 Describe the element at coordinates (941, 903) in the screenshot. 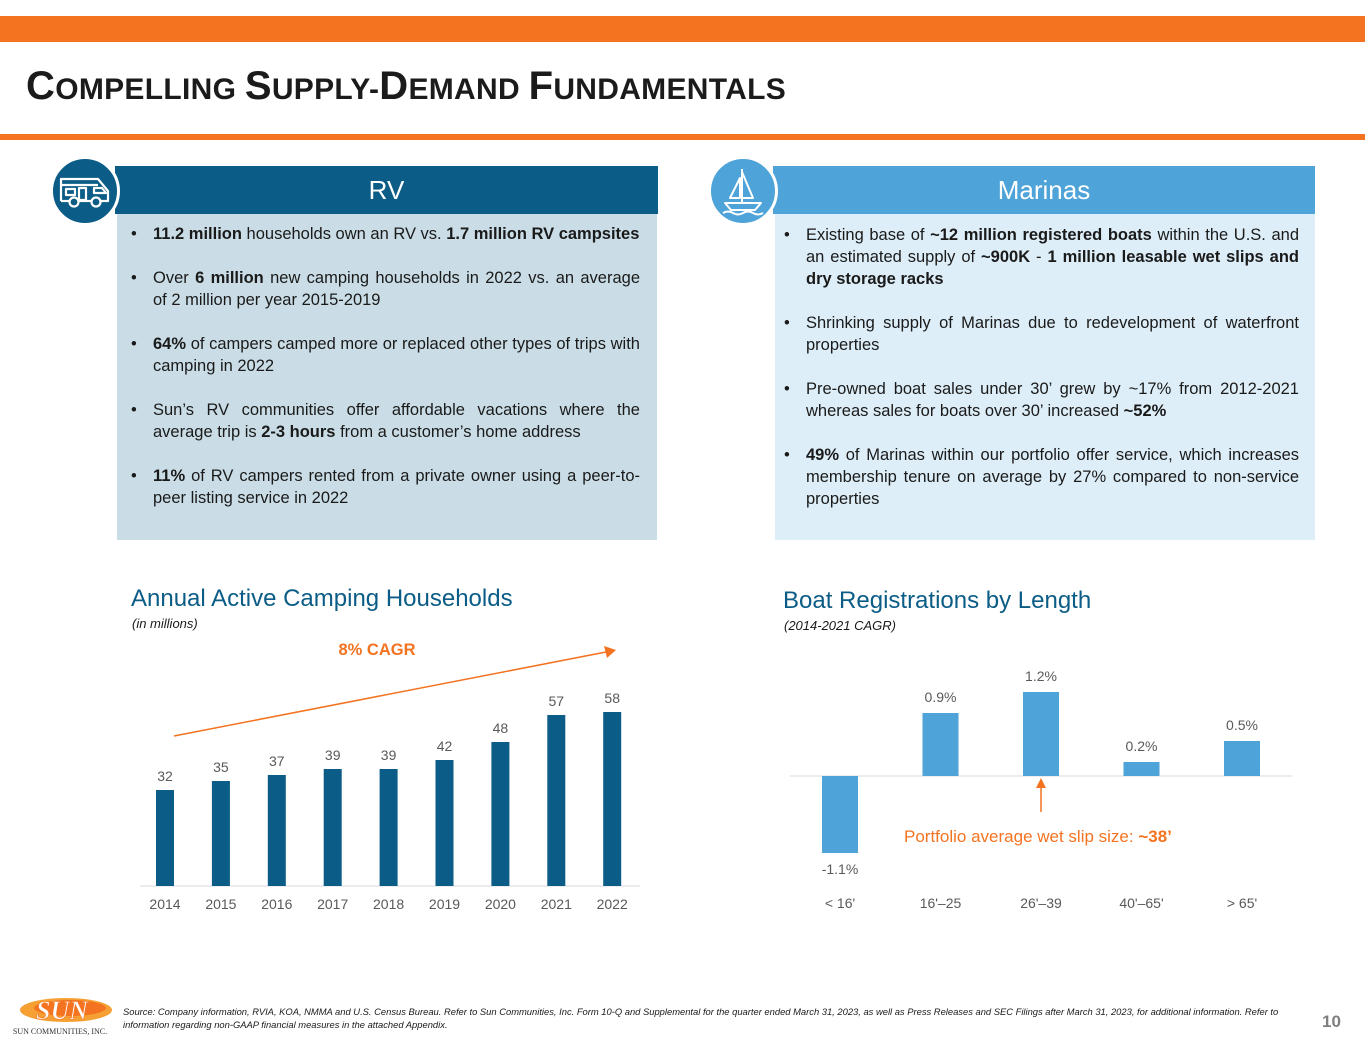

I see `chart2-tick-label: 16'–25` at that location.